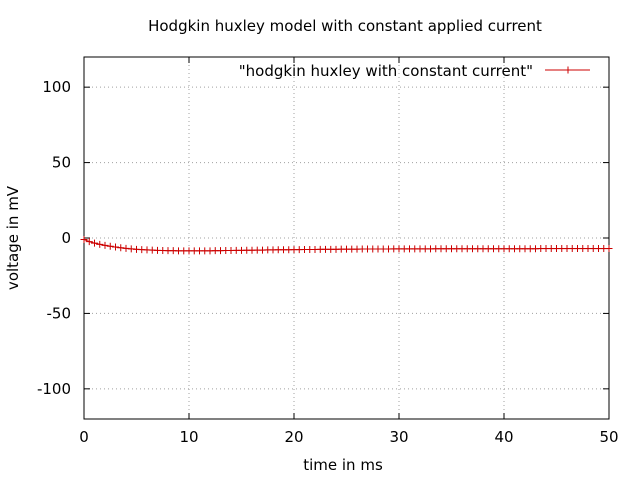 This screenshot has height=480, width=640. I want to click on series-layer, so click(346, 245).